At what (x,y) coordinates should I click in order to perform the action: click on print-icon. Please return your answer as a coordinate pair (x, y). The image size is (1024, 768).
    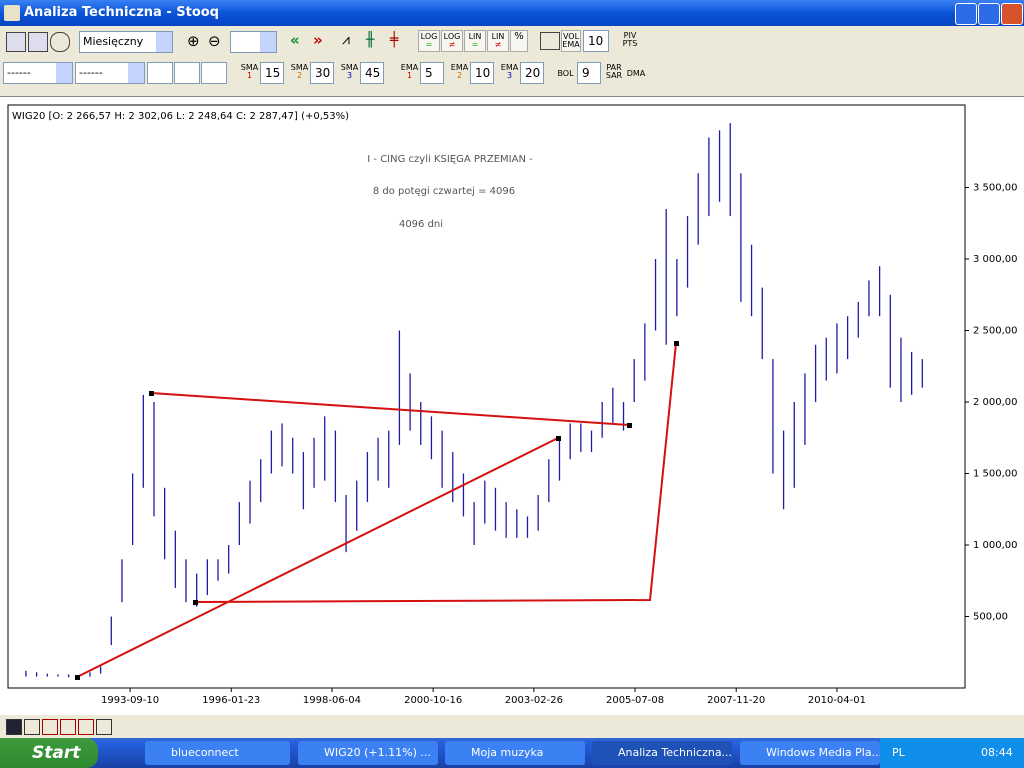
    Looking at the image, I should click on (104, 727).